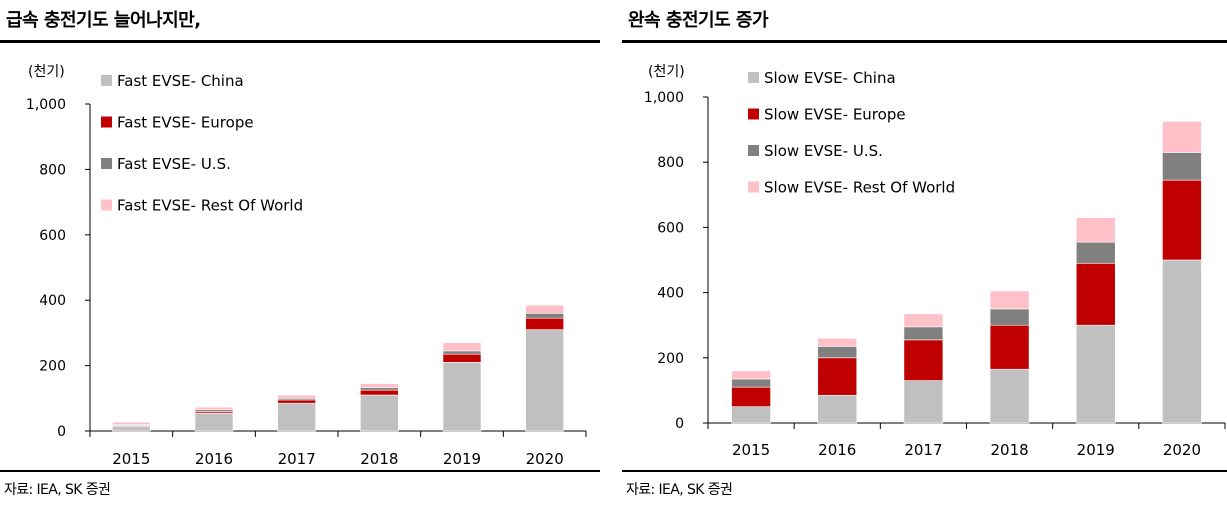 Image resolution: width=1227 pixels, height=507 pixels. I want to click on legend-label: Slow EVSE- U.S., so click(823, 151).